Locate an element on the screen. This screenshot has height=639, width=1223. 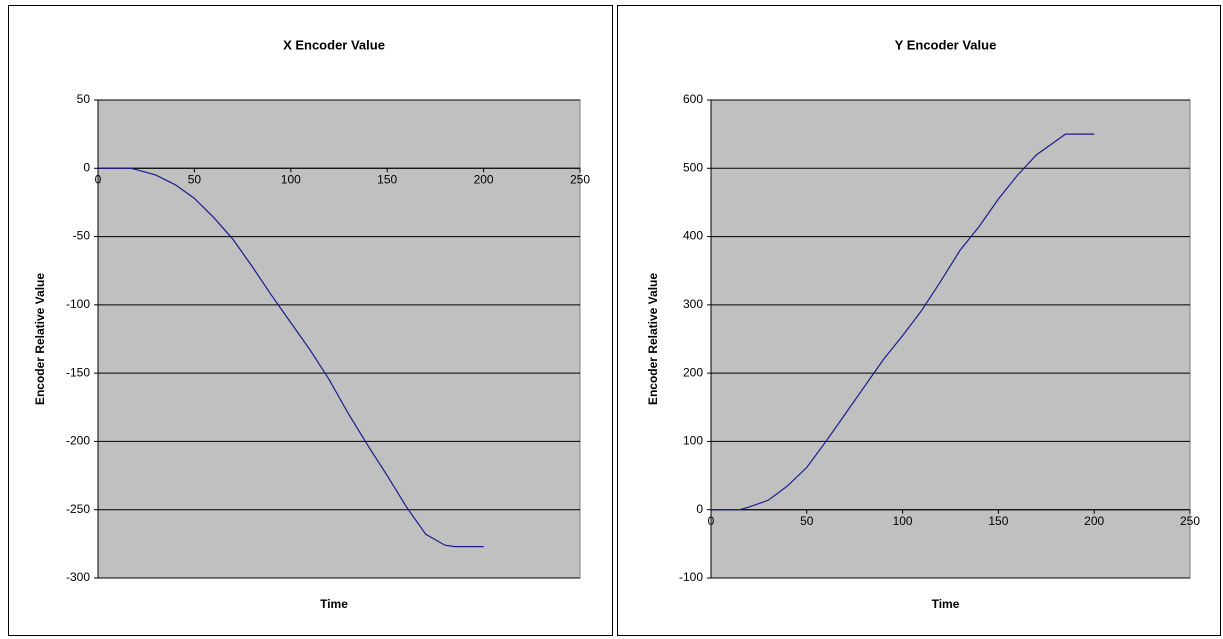
chart-title: Y Encoder Value is located at coordinates (946, 44).